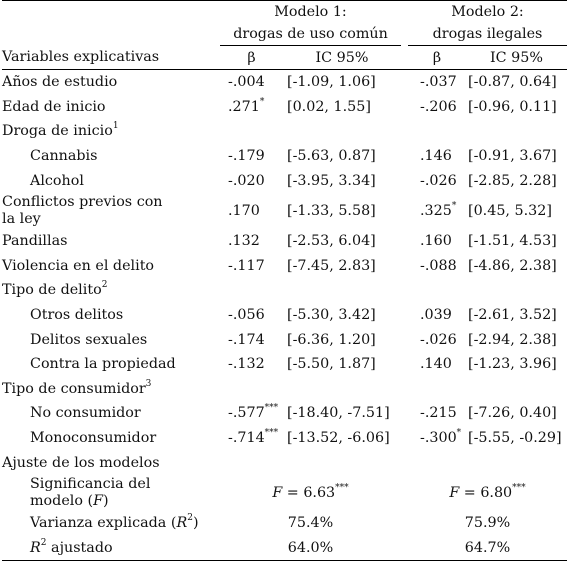 The height and width of the screenshot is (563, 569). Describe the element at coordinates (512, 339) in the screenshot. I see `model2-ci: [-2.94, 2.38]` at that location.